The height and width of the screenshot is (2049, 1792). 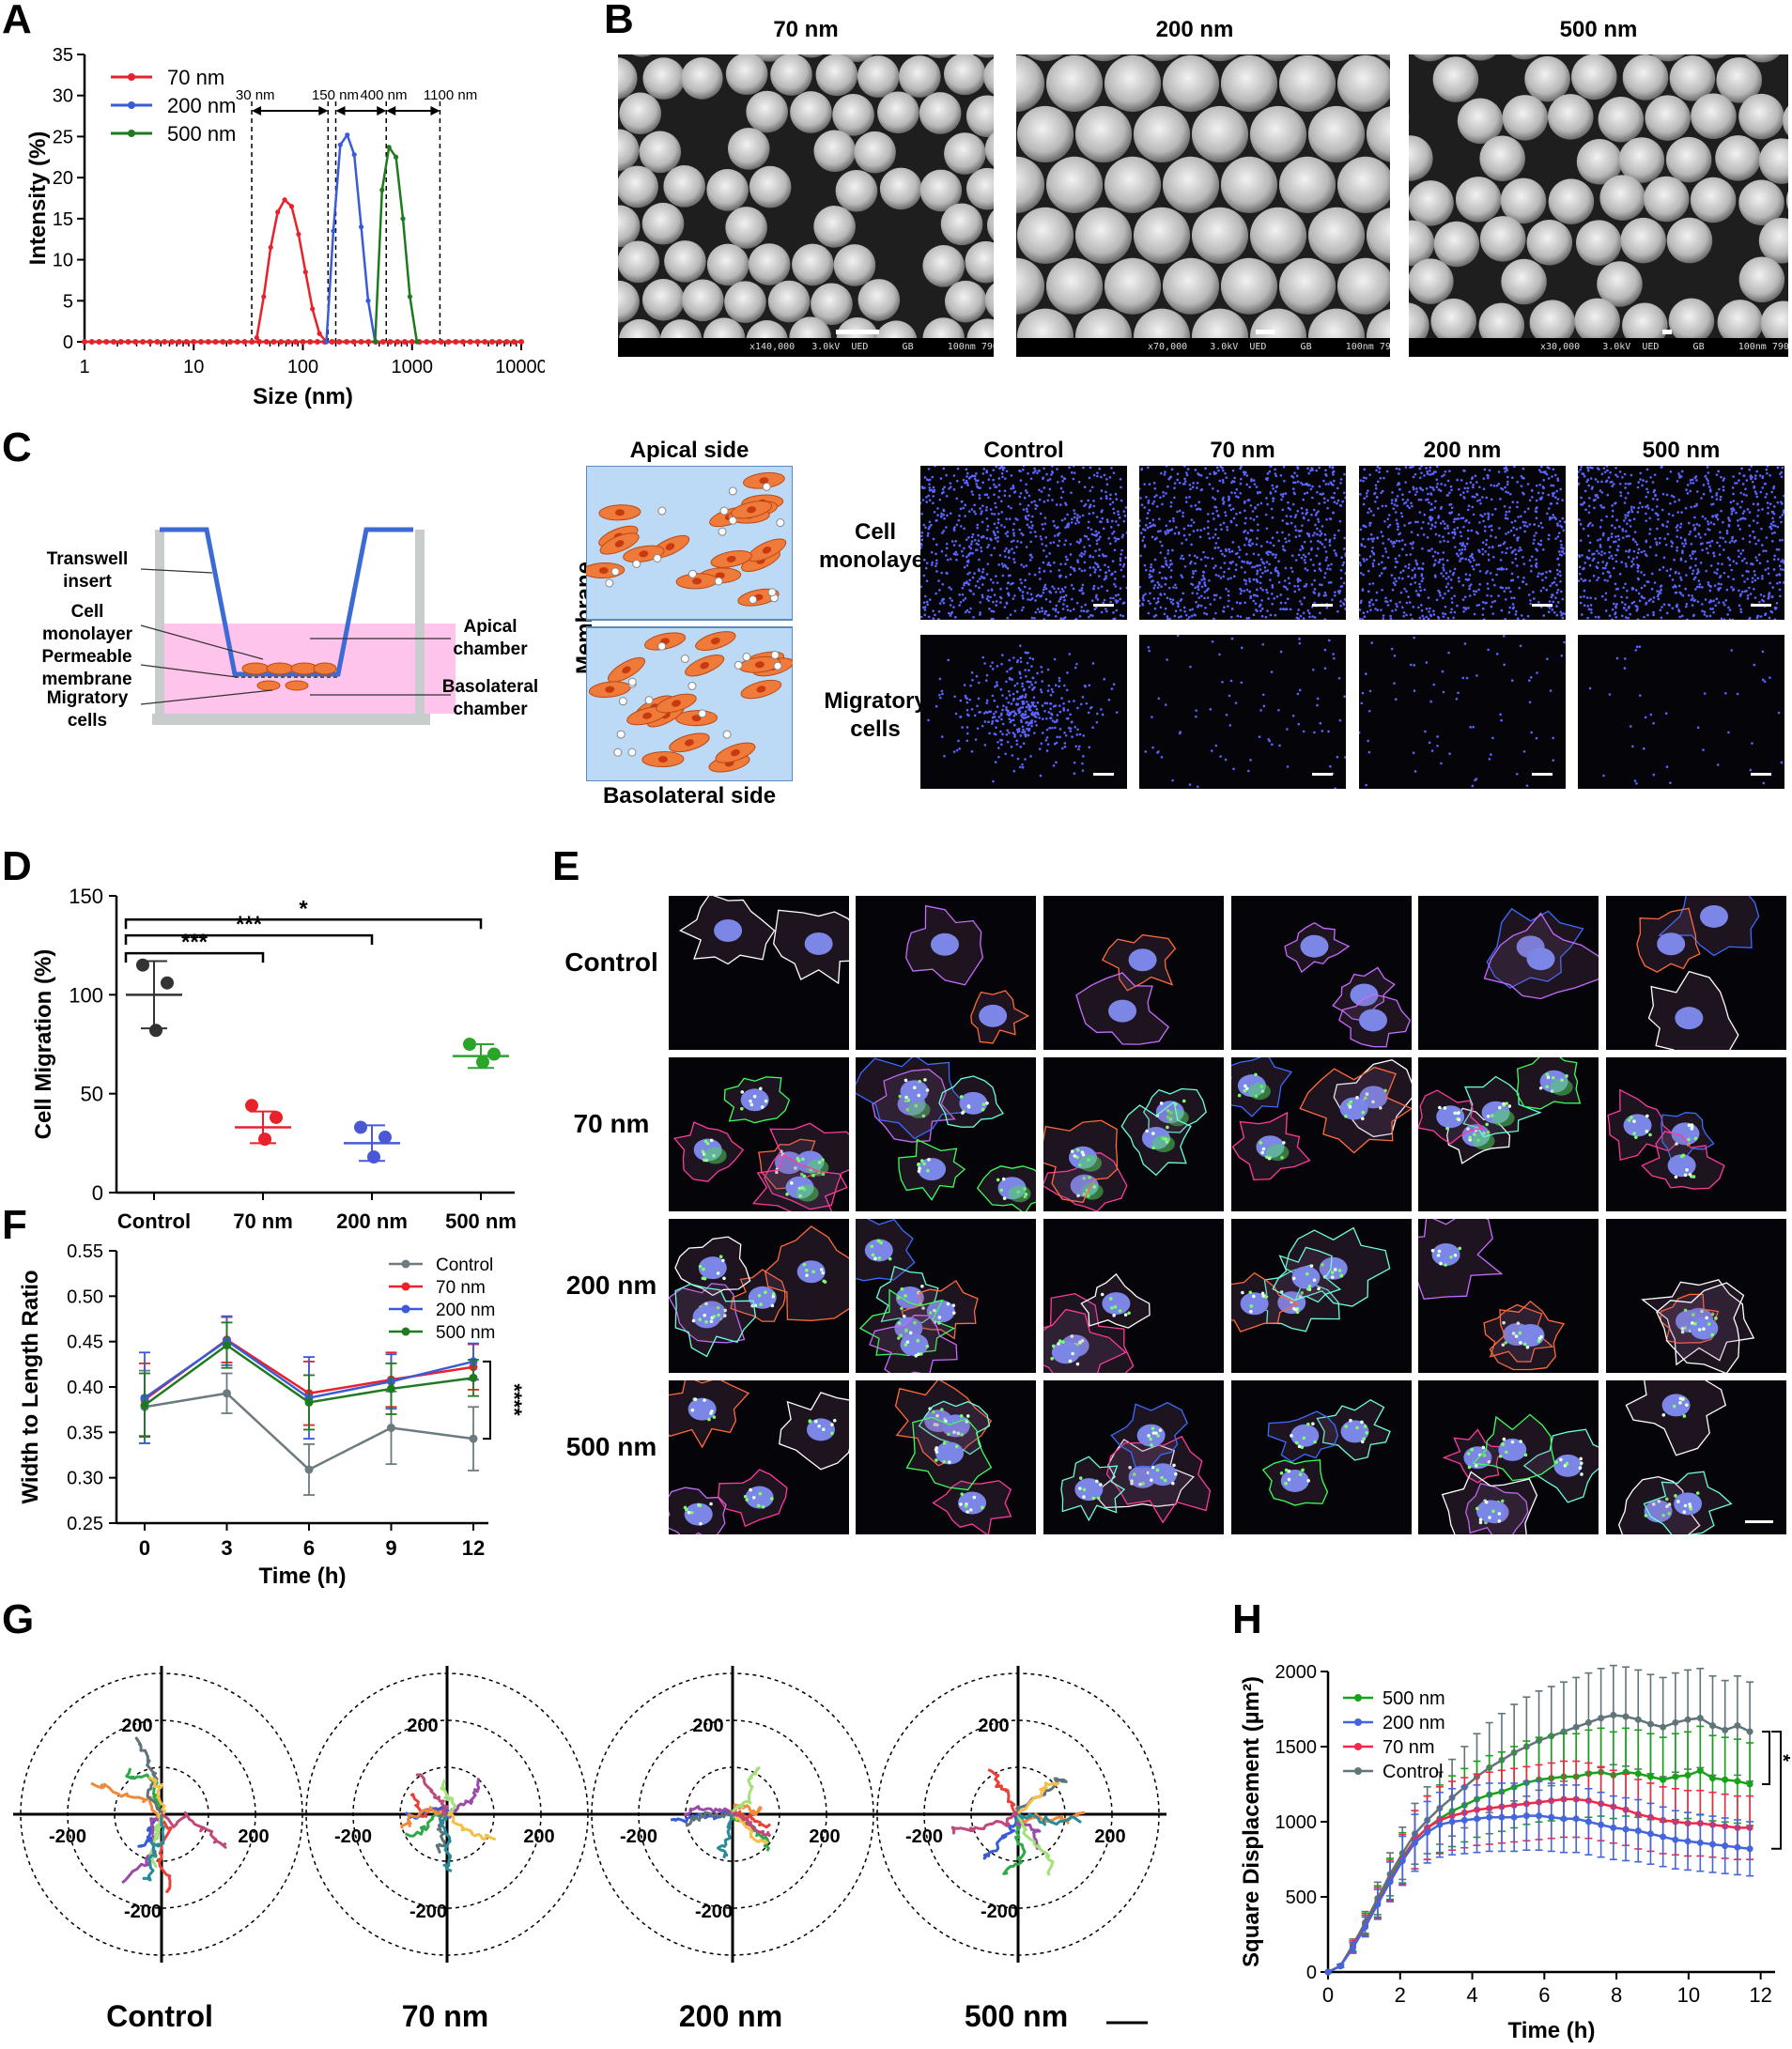 What do you see at coordinates (313, 309) in the screenshot?
I see `data-point` at bounding box center [313, 309].